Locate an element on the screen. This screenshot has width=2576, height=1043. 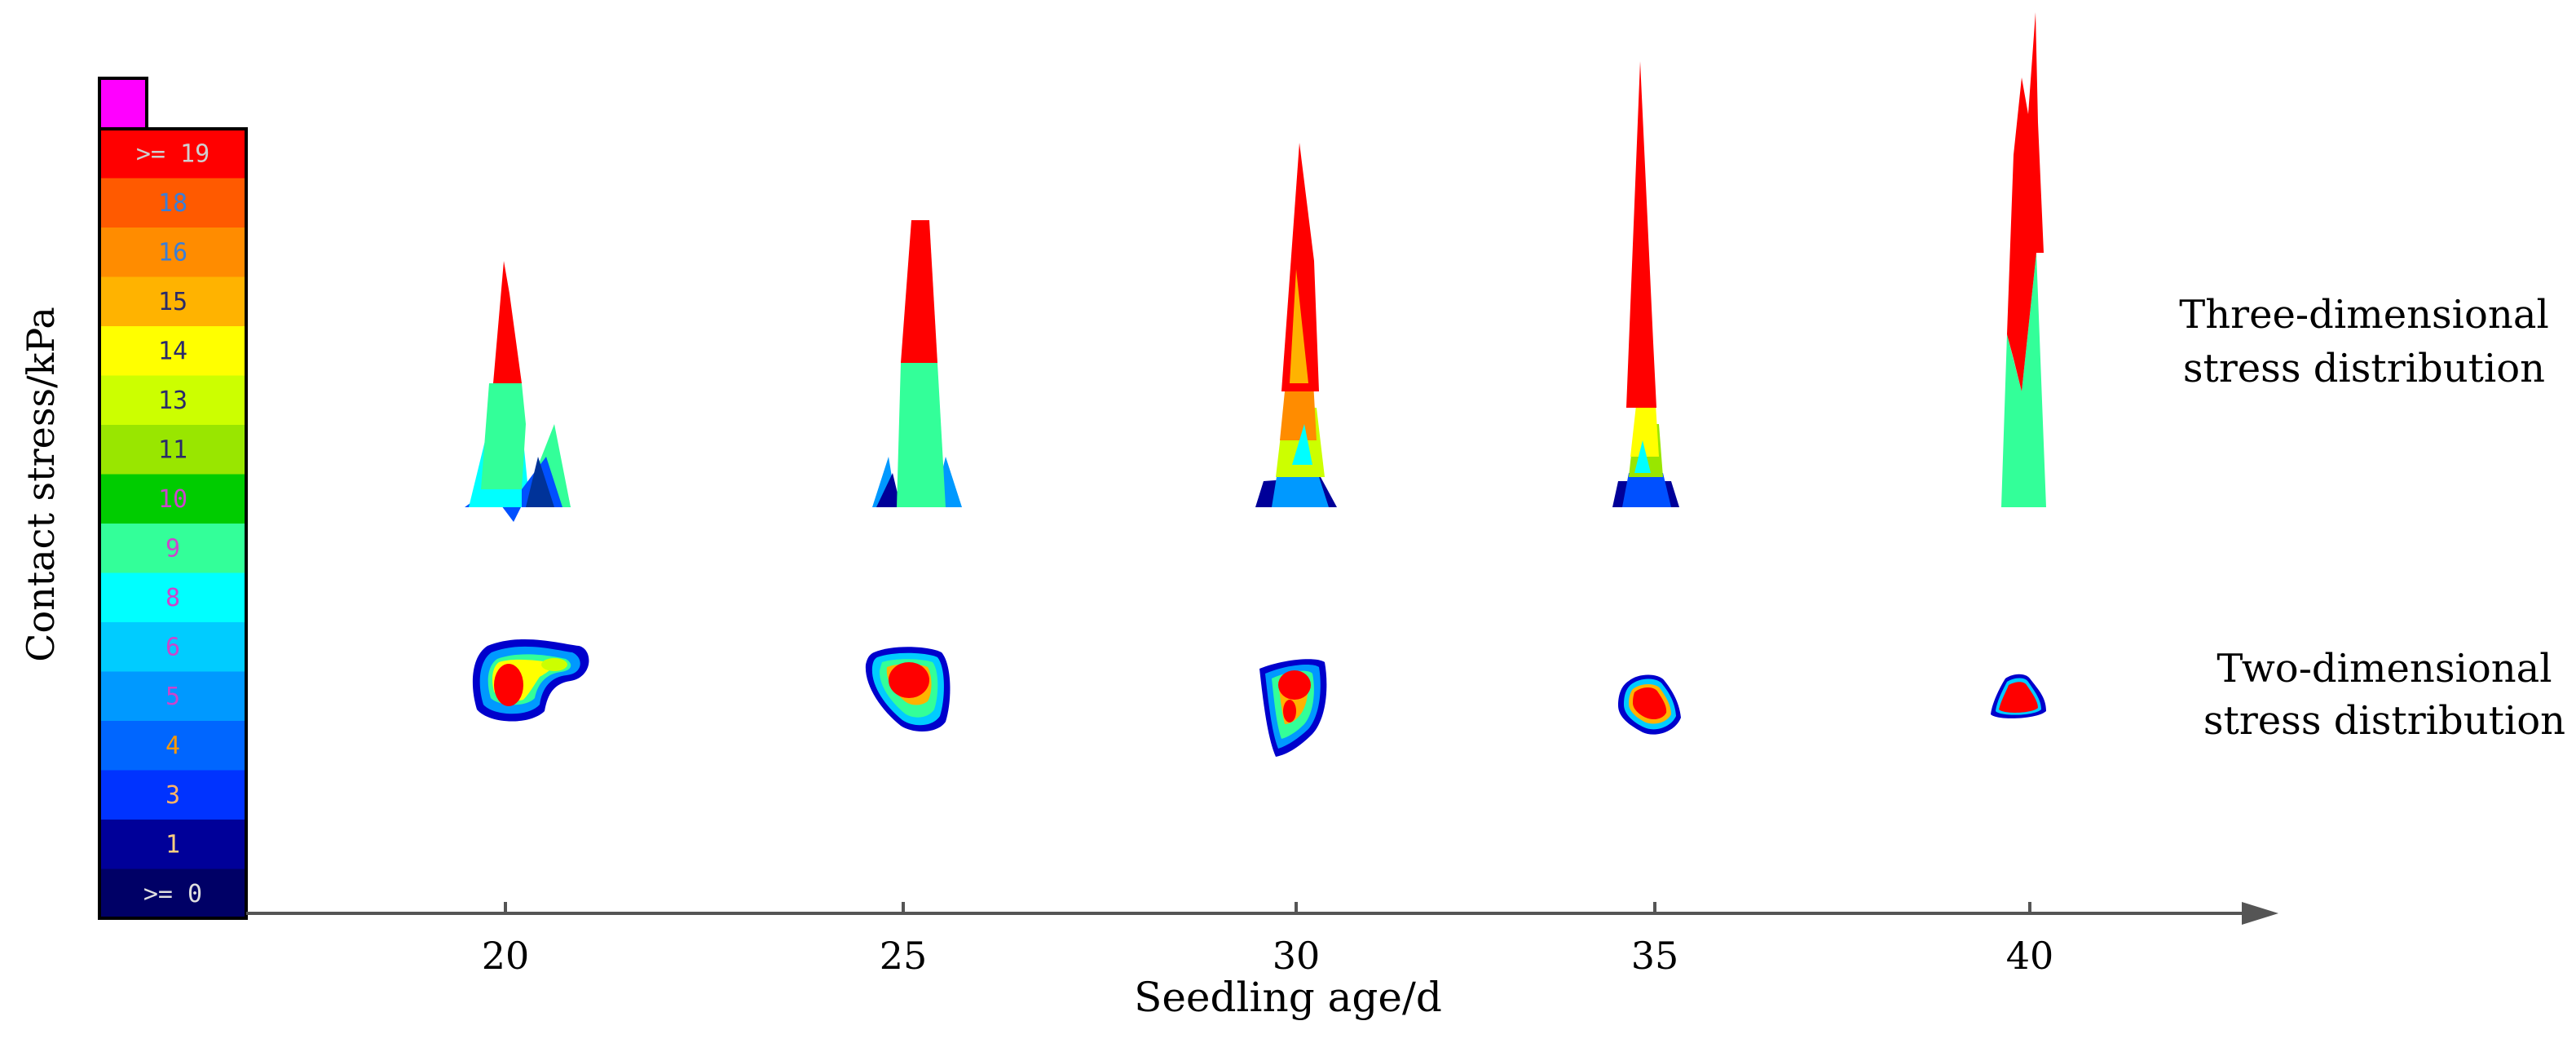
legend-label: 16 is located at coordinates (172, 252).